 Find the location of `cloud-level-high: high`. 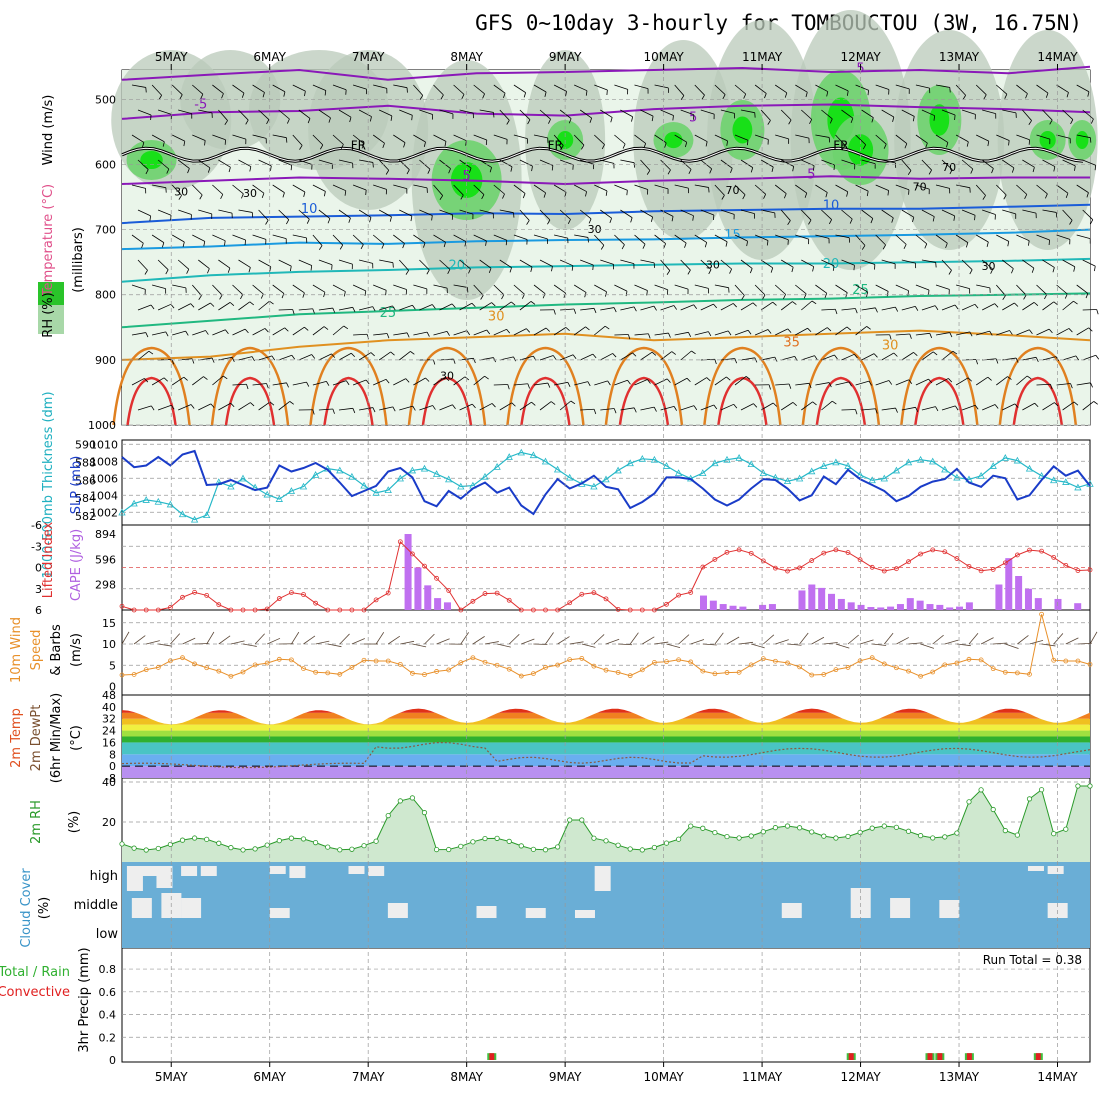

cloud-level-high: high is located at coordinates (104, 876).